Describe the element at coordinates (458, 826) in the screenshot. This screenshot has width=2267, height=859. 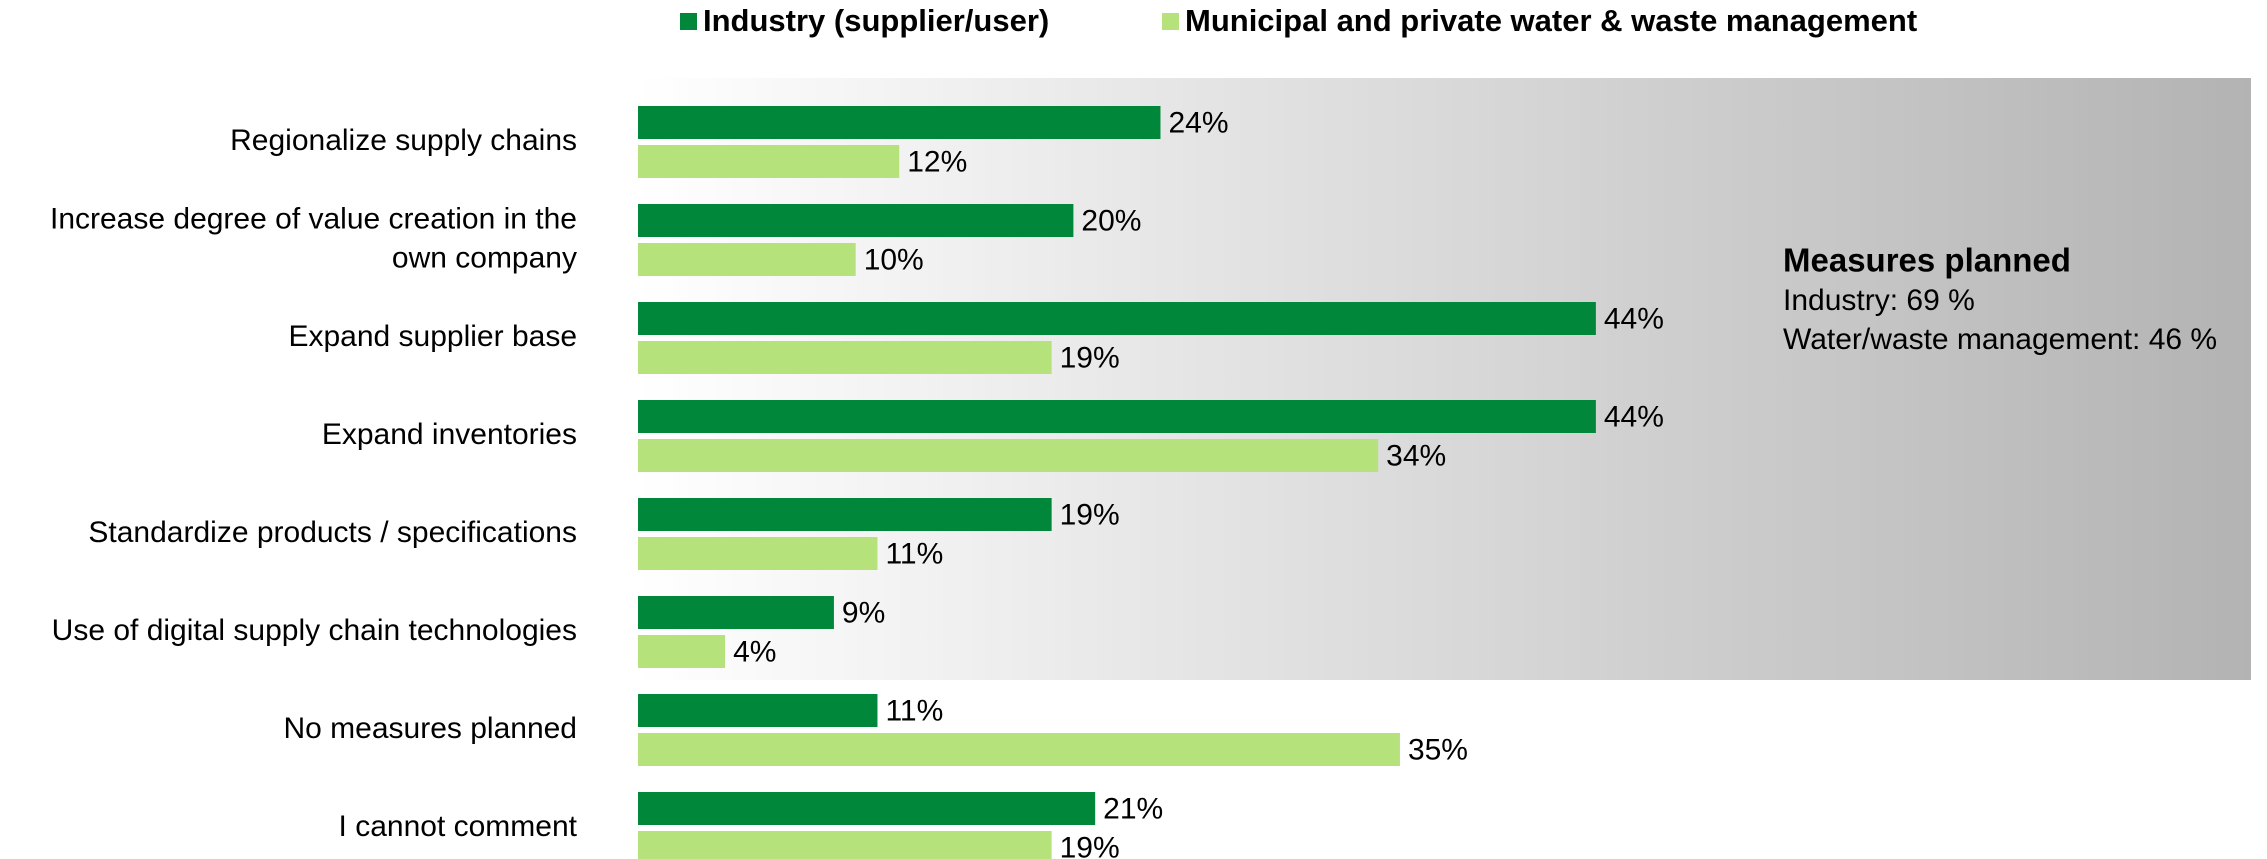
I see `category-label: I cannot comment` at that location.